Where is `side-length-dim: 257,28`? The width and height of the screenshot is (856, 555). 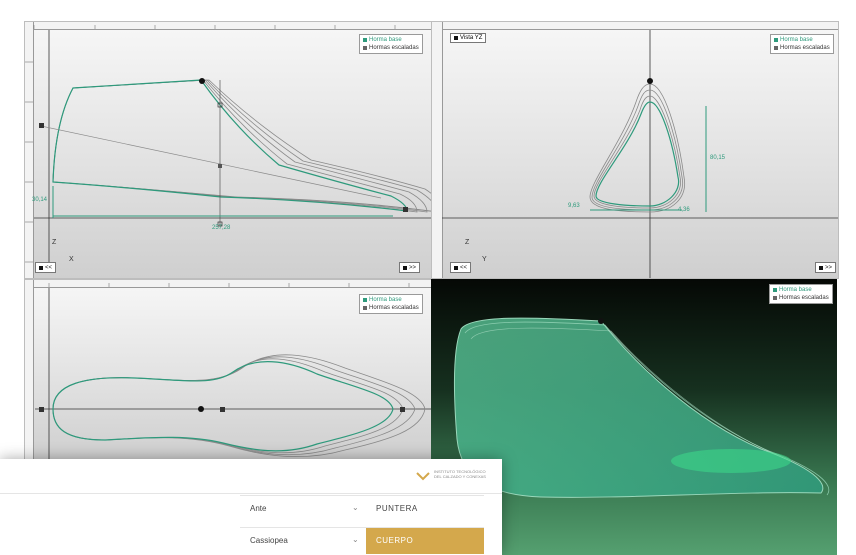 side-length-dim: 257,28 is located at coordinates (221, 228).